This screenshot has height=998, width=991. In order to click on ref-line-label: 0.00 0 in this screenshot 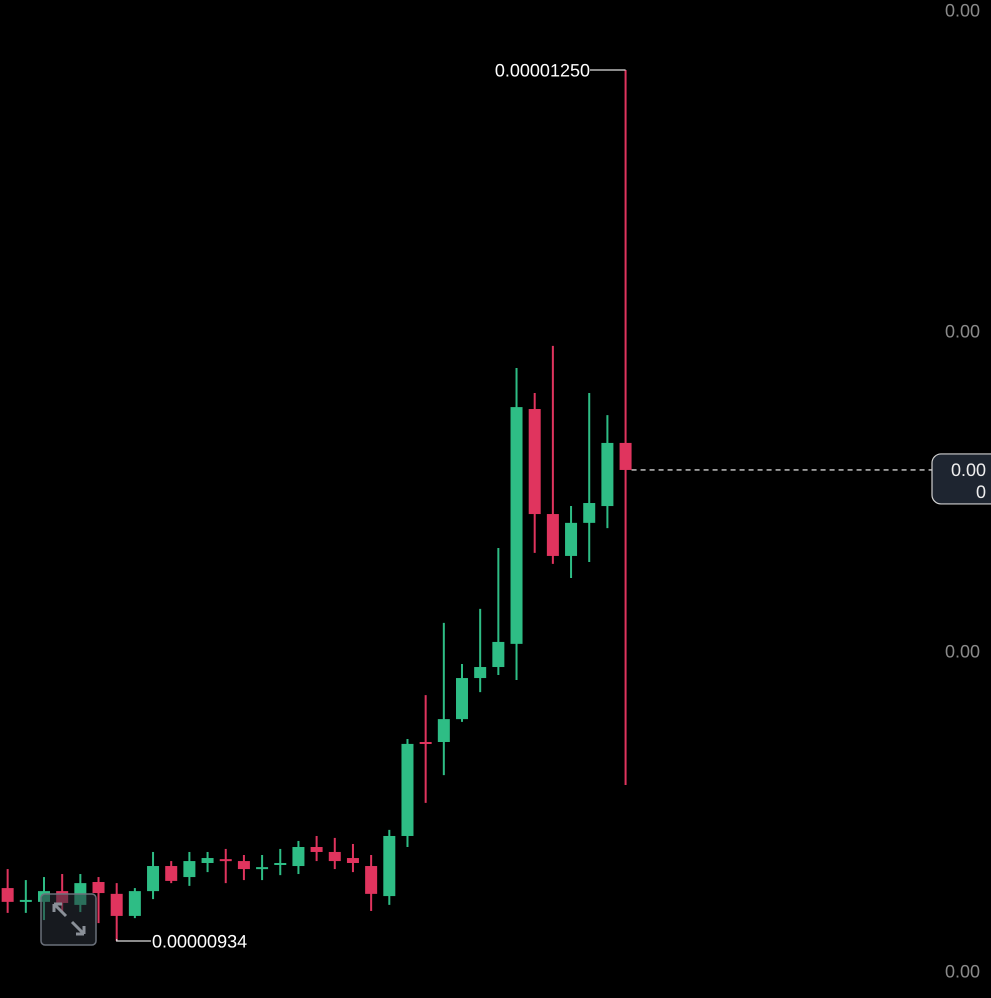, I will do `click(968, 481)`.